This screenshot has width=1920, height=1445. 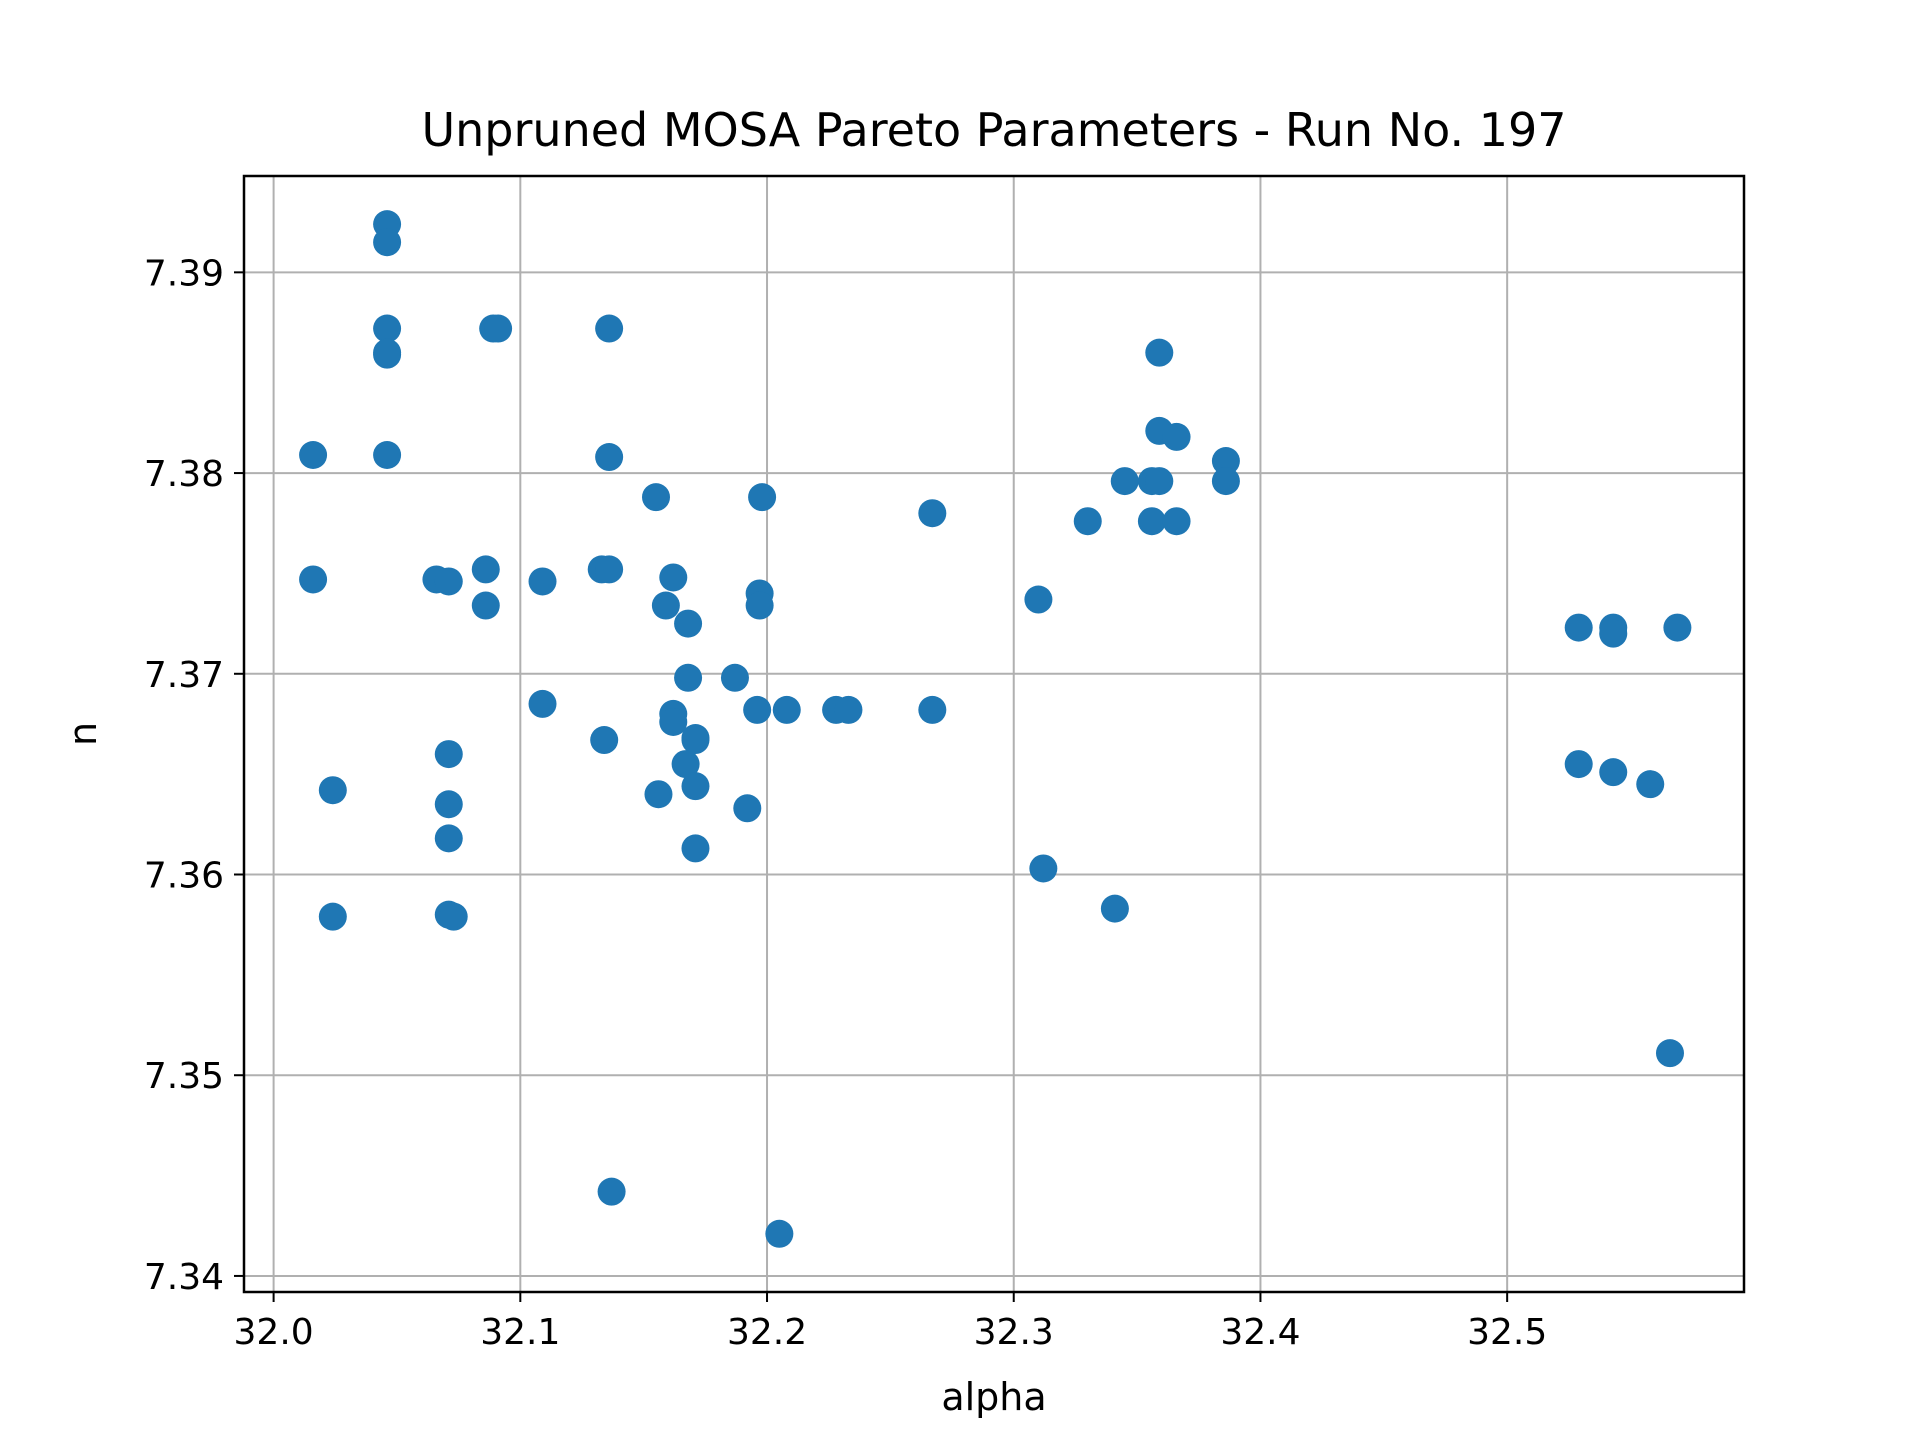 What do you see at coordinates (83, 734) in the screenshot?
I see `y-axis-label: n` at bounding box center [83, 734].